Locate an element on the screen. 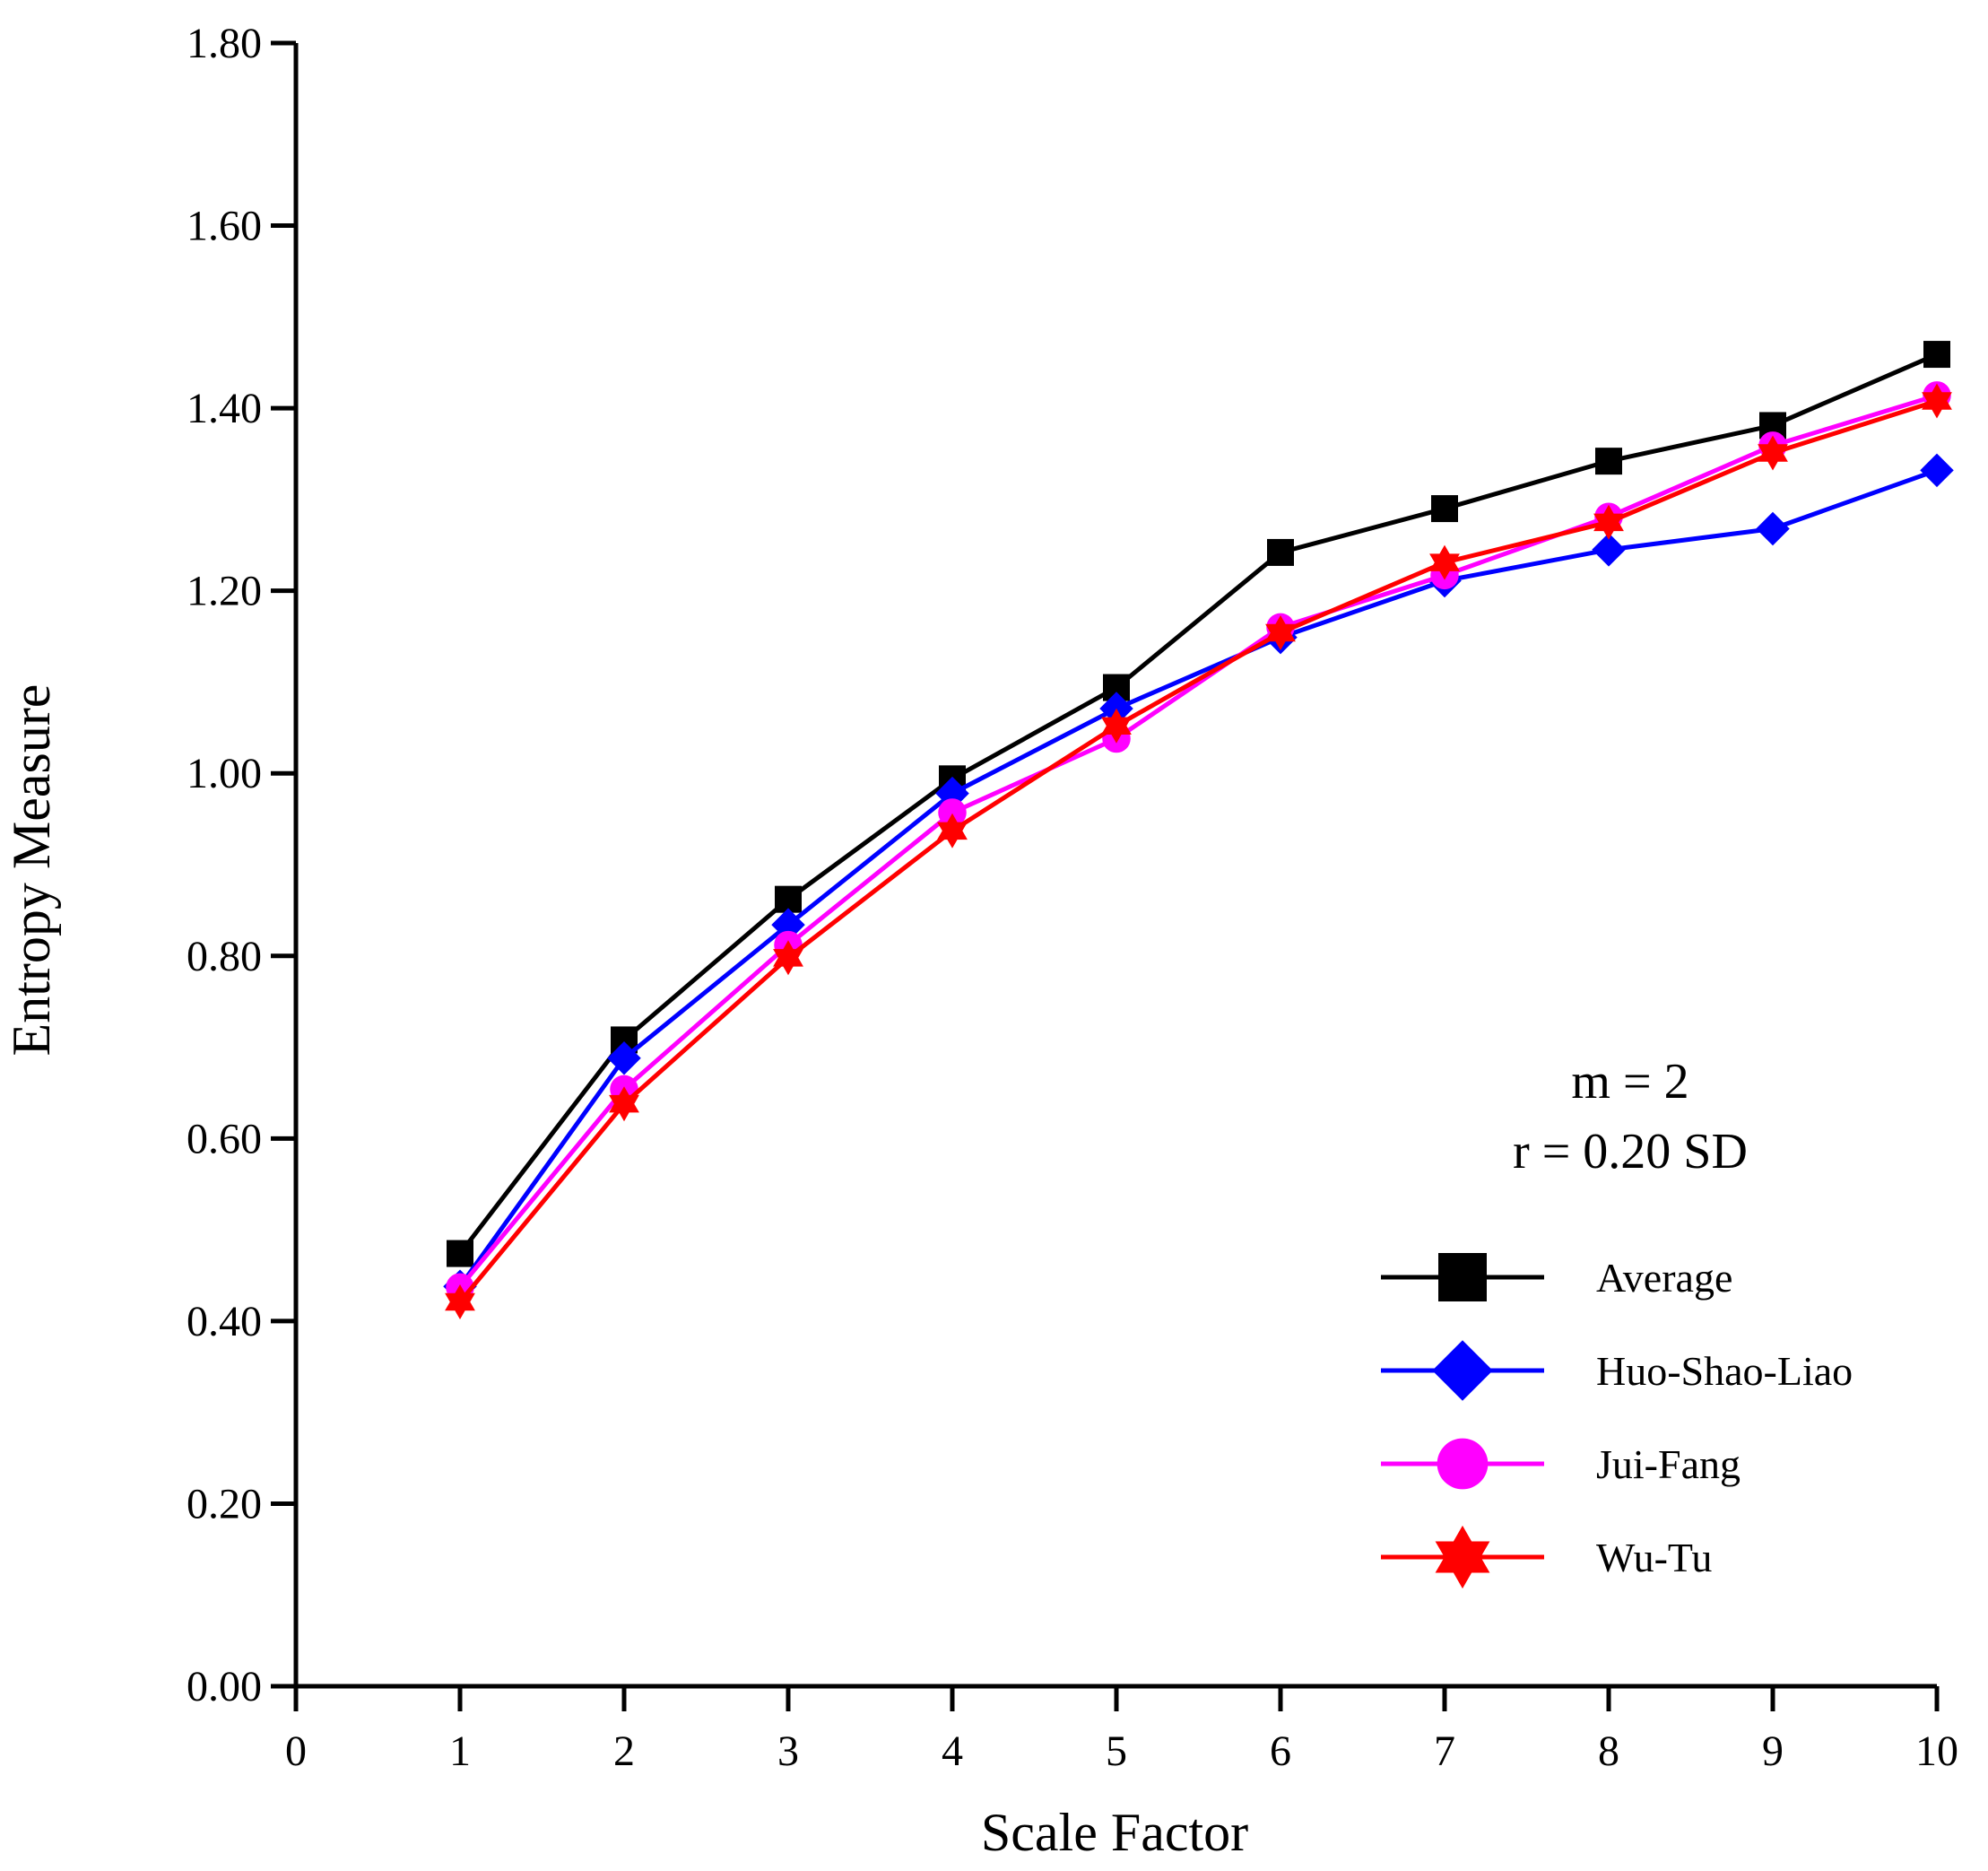 Image resolution: width=1988 pixels, height=1871 pixels. y-tick-label: 1.20 is located at coordinates (224, 592).